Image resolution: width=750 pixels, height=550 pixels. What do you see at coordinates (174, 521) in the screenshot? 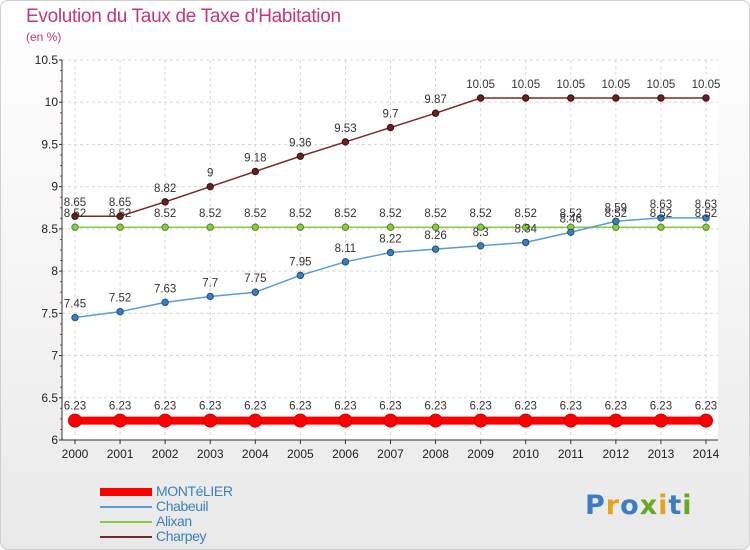
I see `legend-label-alixan: Alixan` at bounding box center [174, 521].